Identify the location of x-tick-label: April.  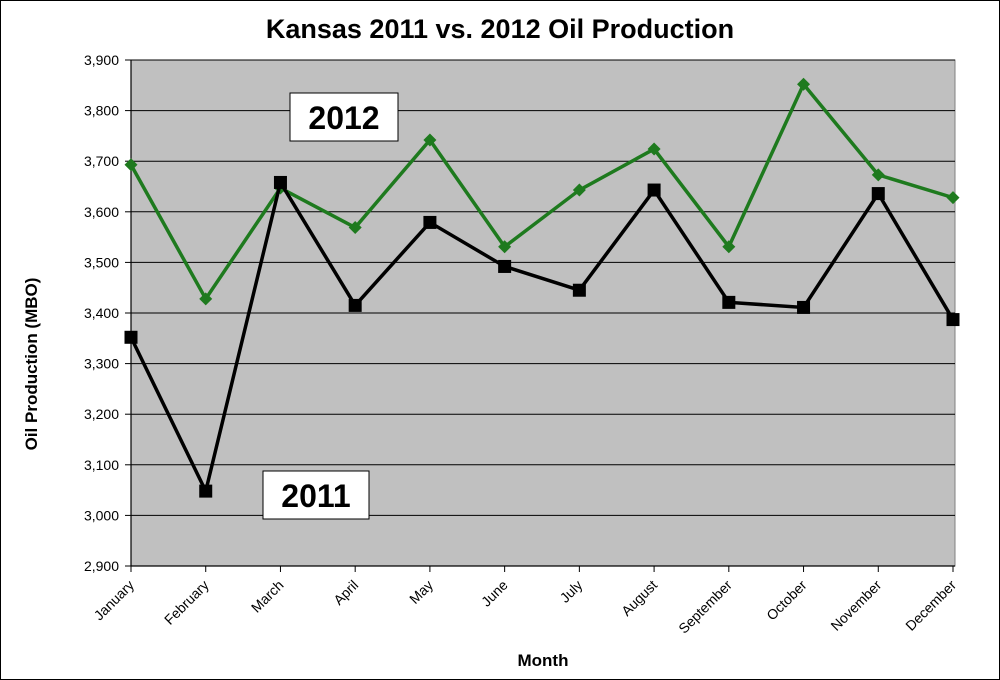
(345, 592).